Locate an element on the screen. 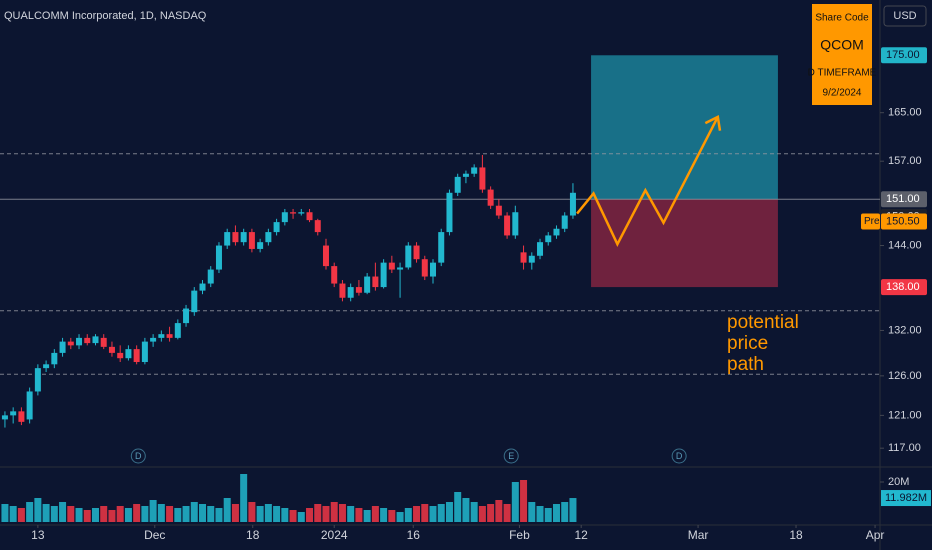  annotation: price is located at coordinates (747, 343).